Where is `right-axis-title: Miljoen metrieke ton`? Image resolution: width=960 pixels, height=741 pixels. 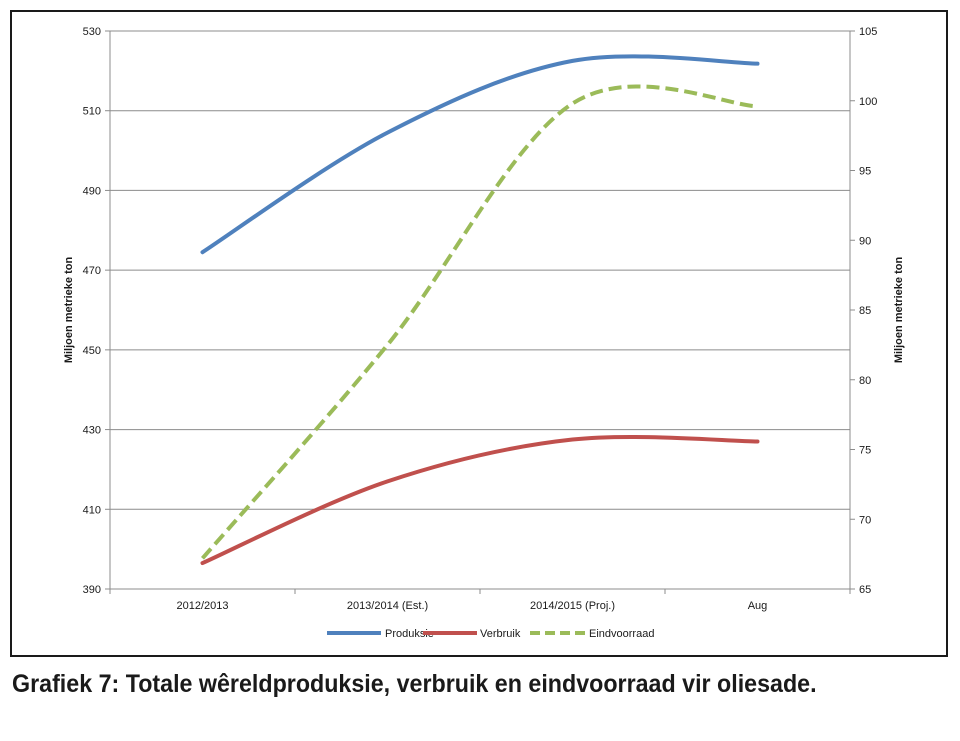 right-axis-title: Miljoen metrieke ton is located at coordinates (899, 310).